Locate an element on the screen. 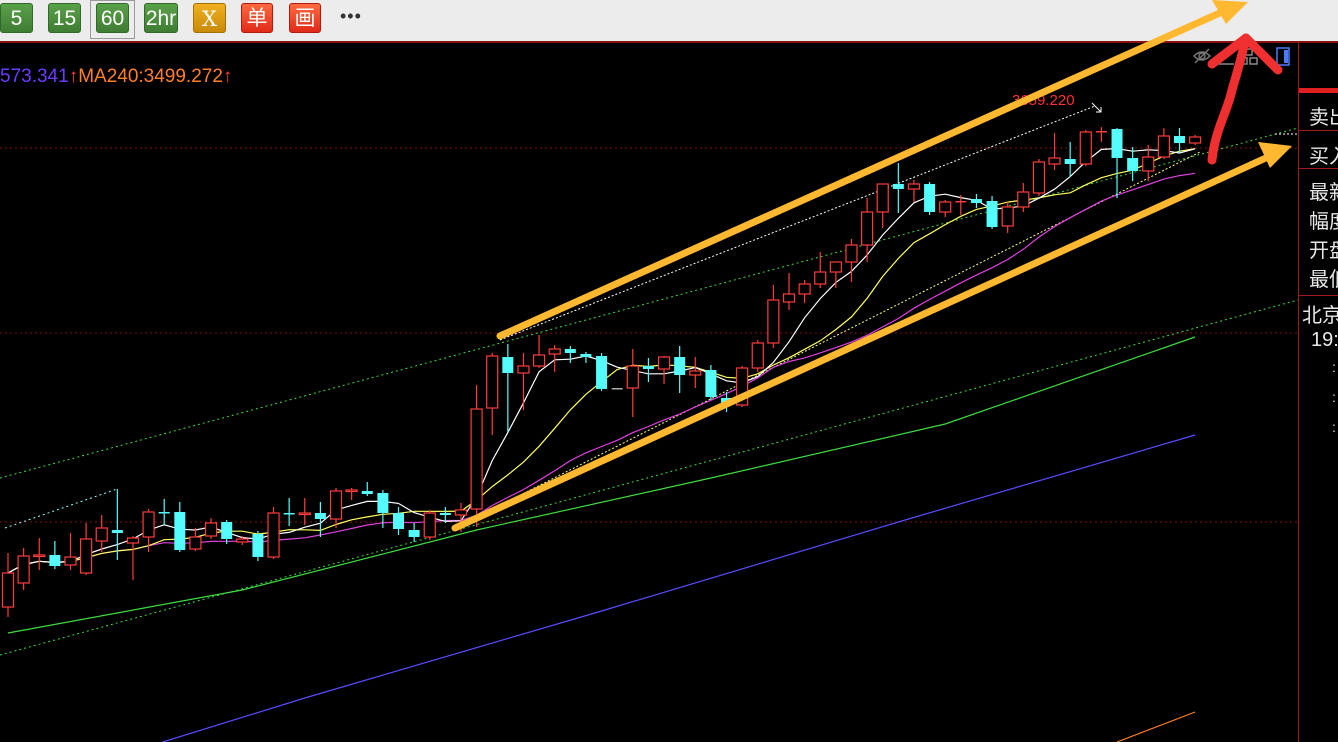  region-label: 北京 is located at coordinates (1320, 315).